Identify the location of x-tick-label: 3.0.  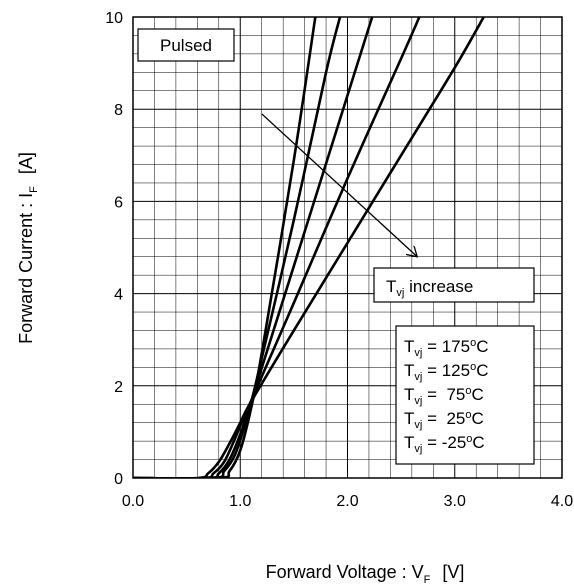
(455, 501).